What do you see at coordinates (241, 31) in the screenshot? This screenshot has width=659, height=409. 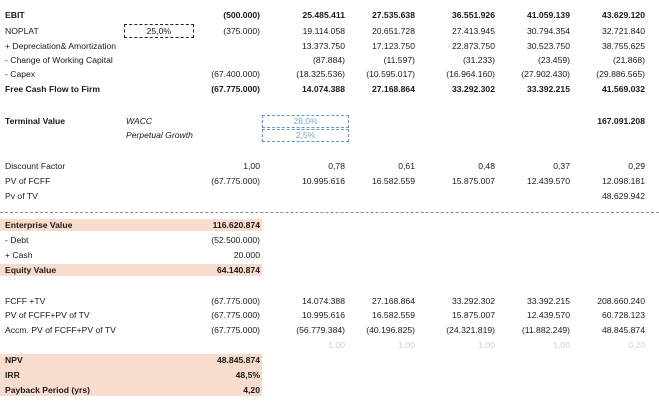 I see `noplat-value-0: (375.000)` at bounding box center [241, 31].